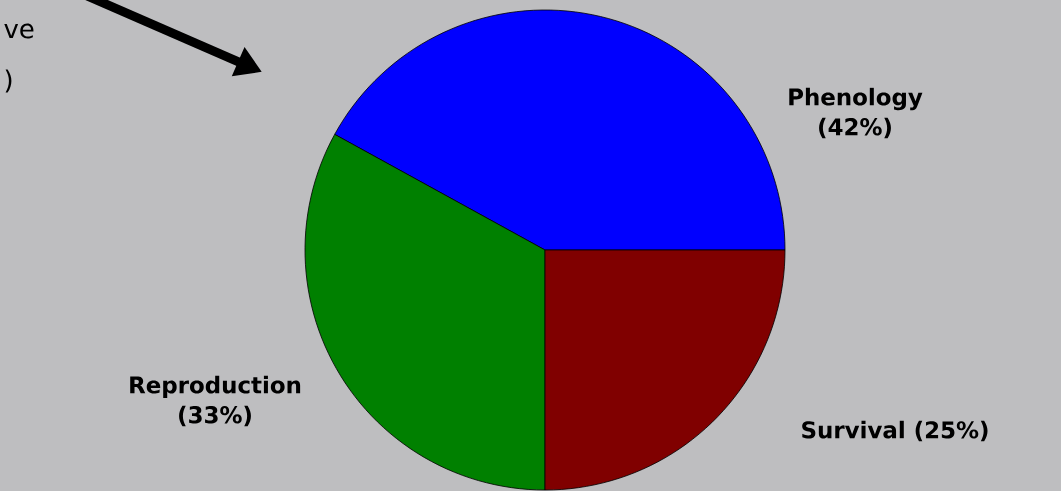 The height and width of the screenshot is (491, 1061). What do you see at coordinates (855, 128) in the screenshot?
I see `data-label: (42%)` at bounding box center [855, 128].